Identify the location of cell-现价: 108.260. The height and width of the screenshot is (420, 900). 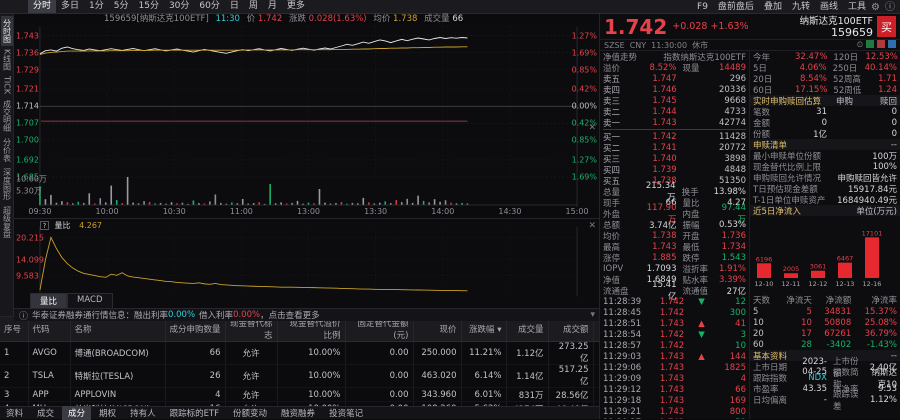
(437, 403).